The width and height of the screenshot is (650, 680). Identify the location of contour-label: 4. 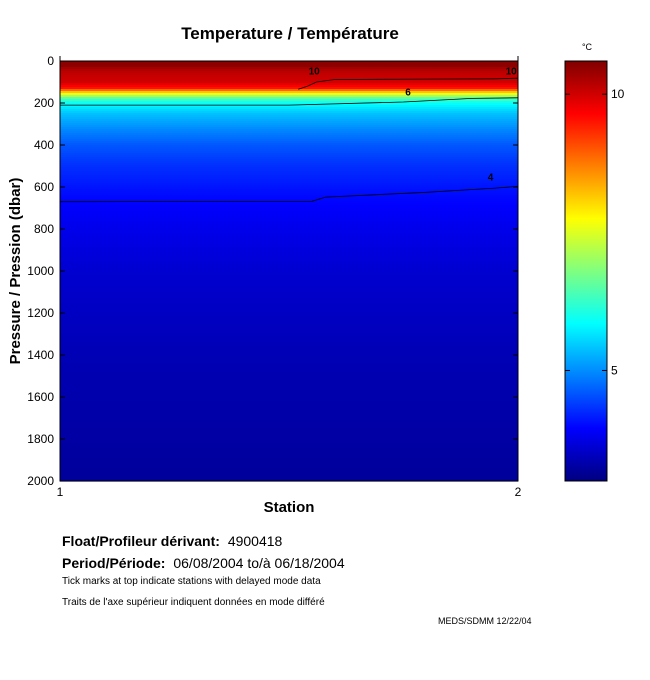
(491, 178).